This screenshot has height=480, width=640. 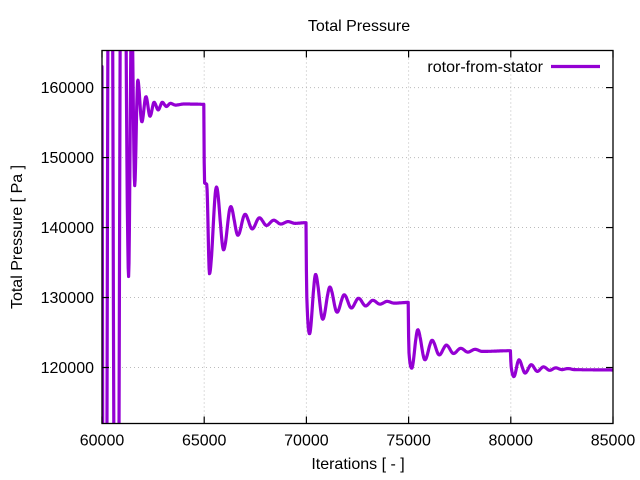 I want to click on x-axis-tick-labels: 60000 65000 70000 75000 80000 85000, so click(x=358, y=441).